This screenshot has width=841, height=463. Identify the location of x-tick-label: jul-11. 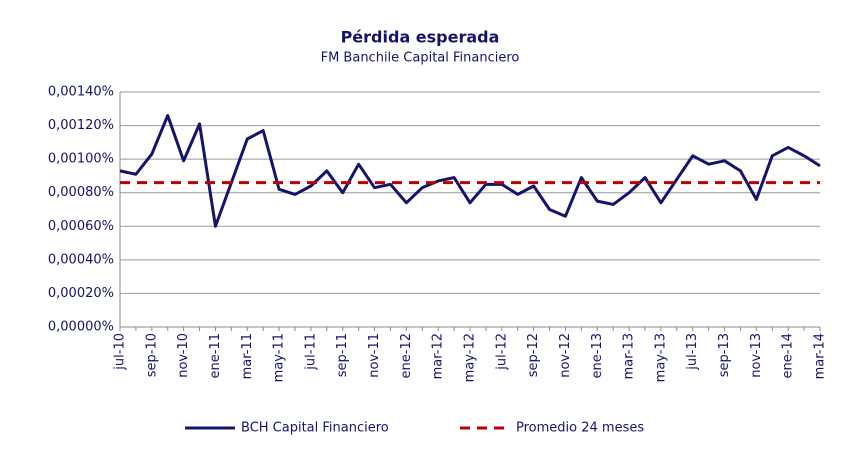
(310, 352).